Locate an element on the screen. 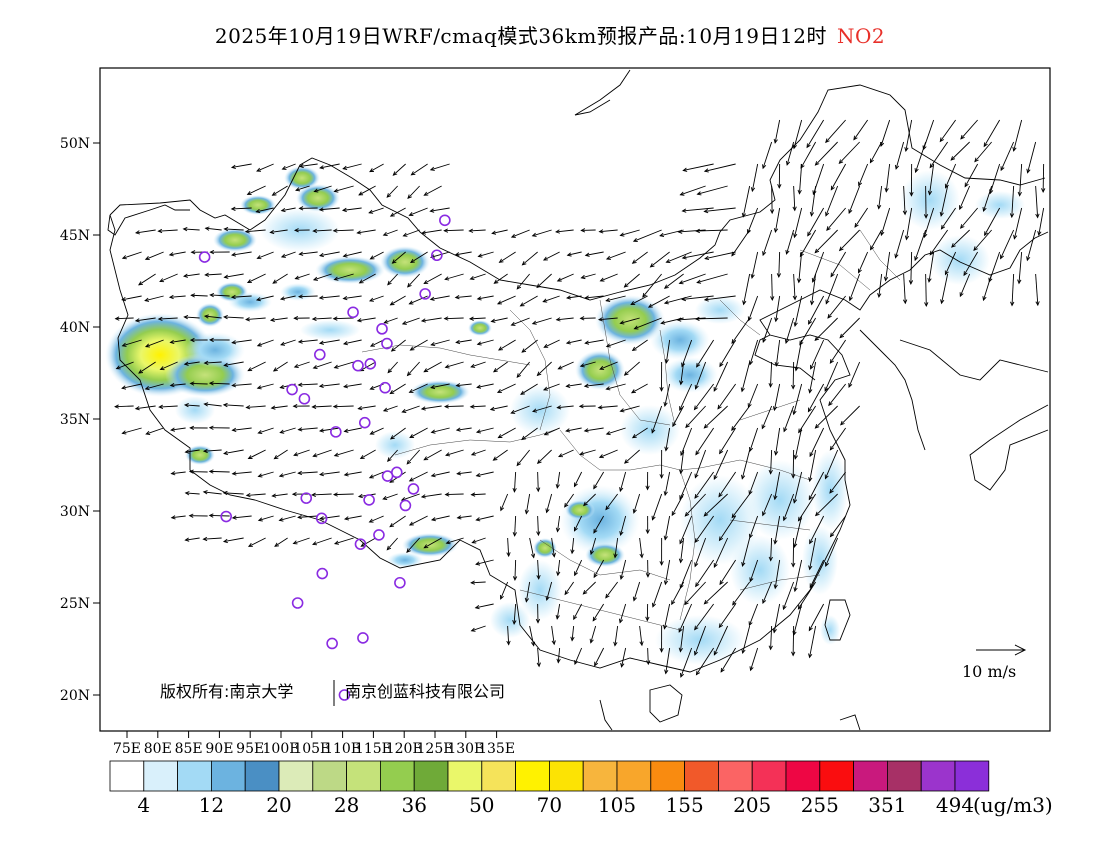  lon-label: 80E is located at coordinates (158, 749).